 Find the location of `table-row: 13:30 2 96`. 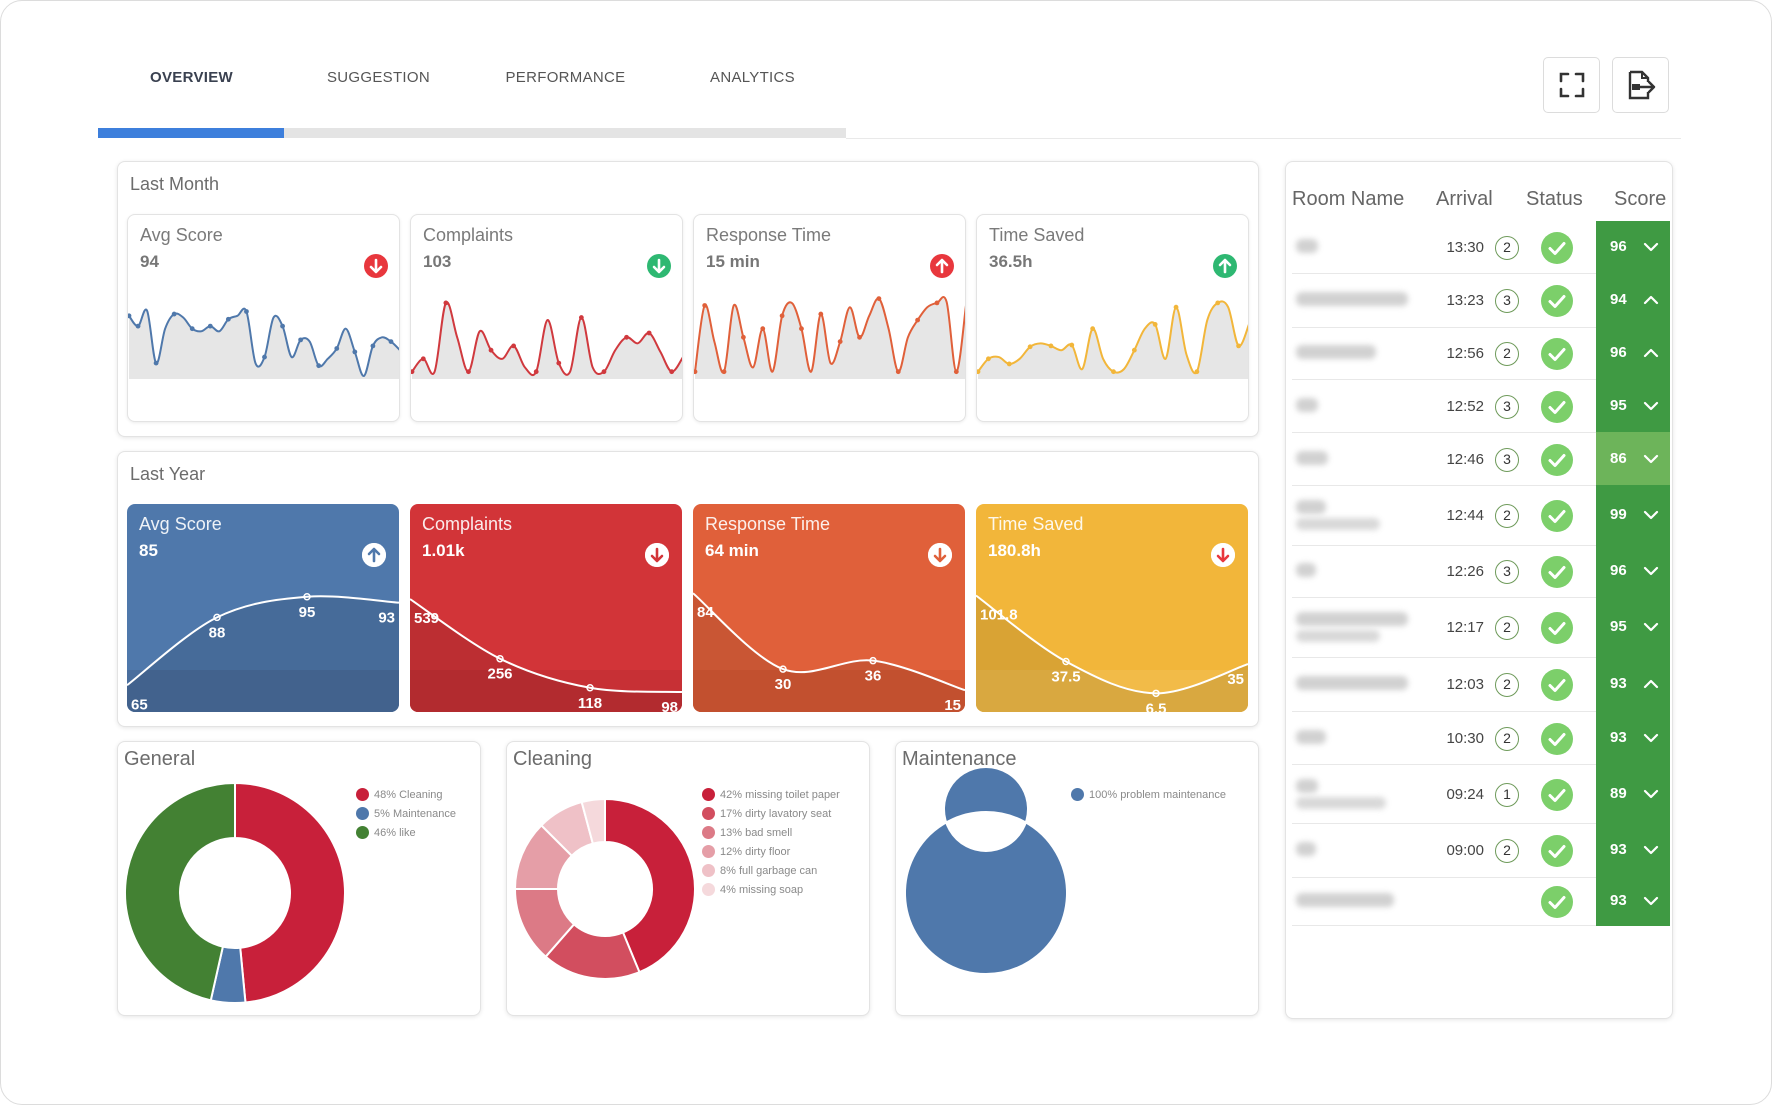

table-row: 13:30 2 96 is located at coordinates (1481, 247).